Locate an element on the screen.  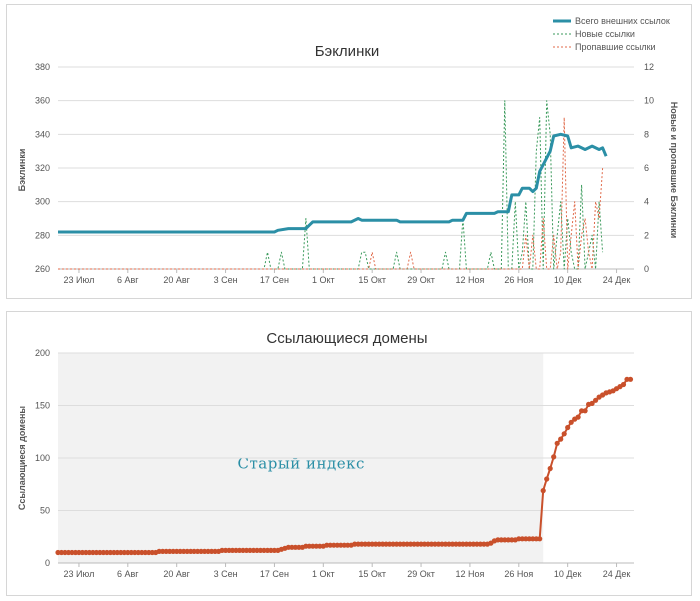
y-tick-label: 150 is located at coordinates (42, 406).